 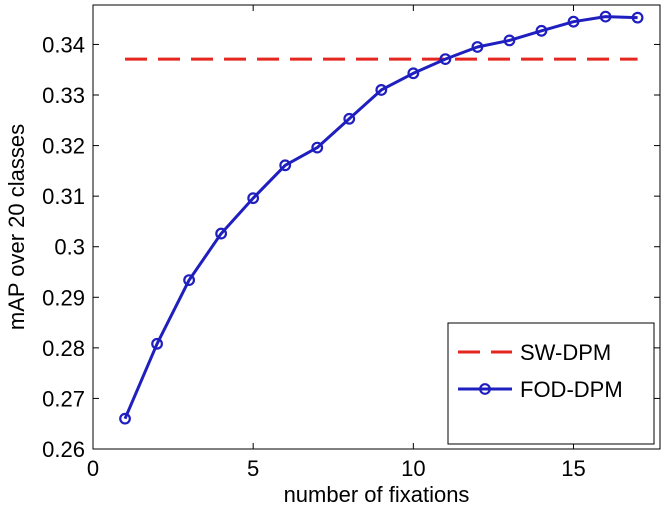 What do you see at coordinates (63, 297) in the screenshot?
I see `y-tick-label: 0.29` at bounding box center [63, 297].